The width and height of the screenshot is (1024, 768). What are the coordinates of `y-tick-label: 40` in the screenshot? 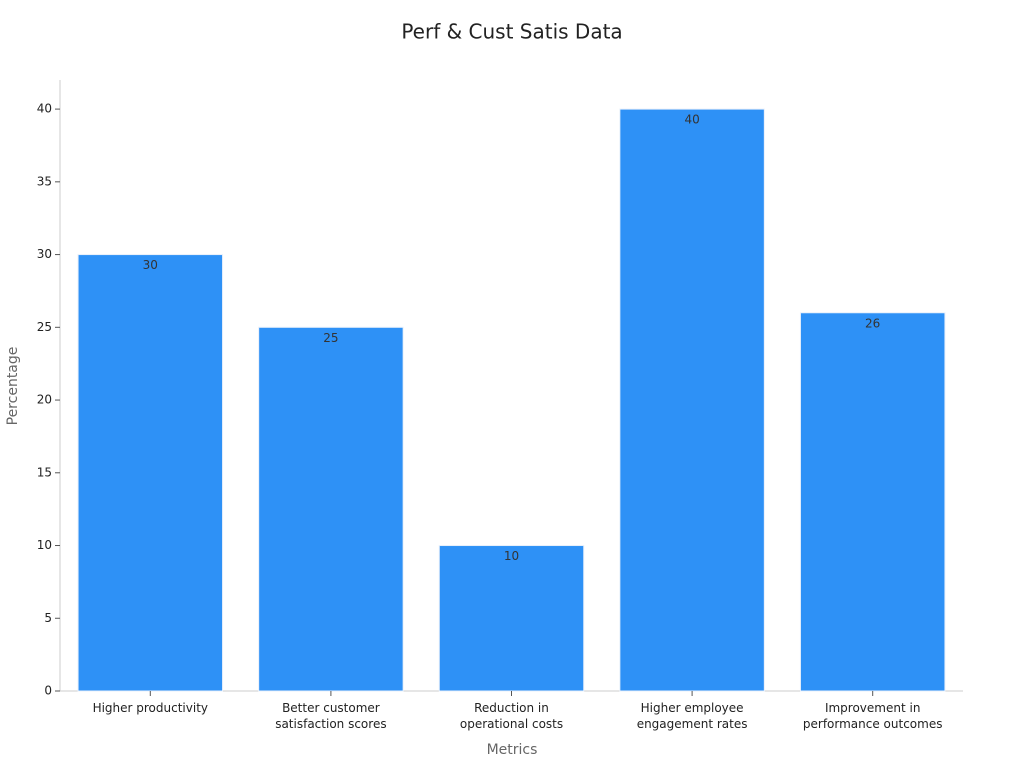 It's located at (44, 109).